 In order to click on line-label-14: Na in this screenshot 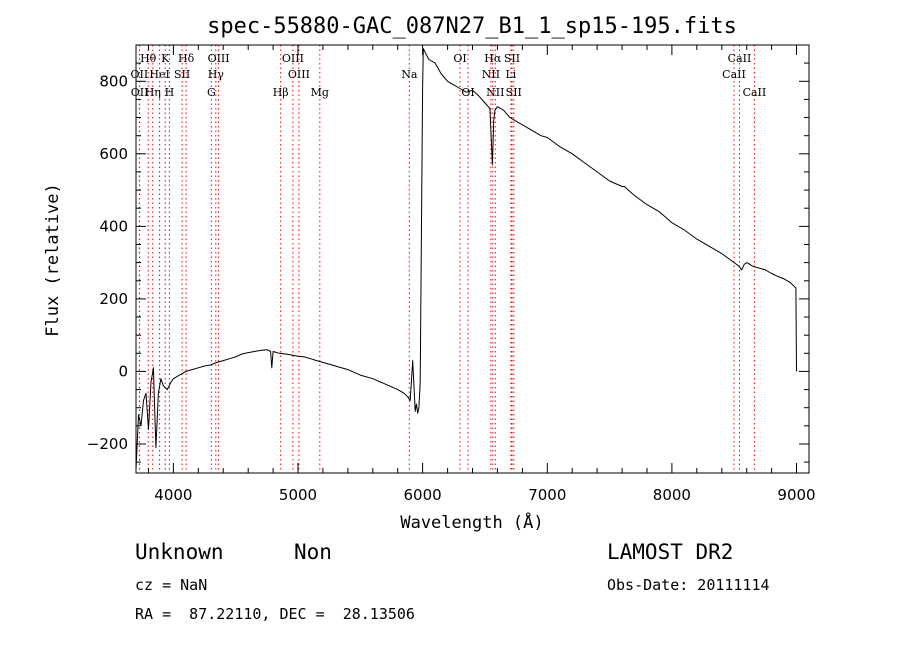, I will do `click(409, 74)`.